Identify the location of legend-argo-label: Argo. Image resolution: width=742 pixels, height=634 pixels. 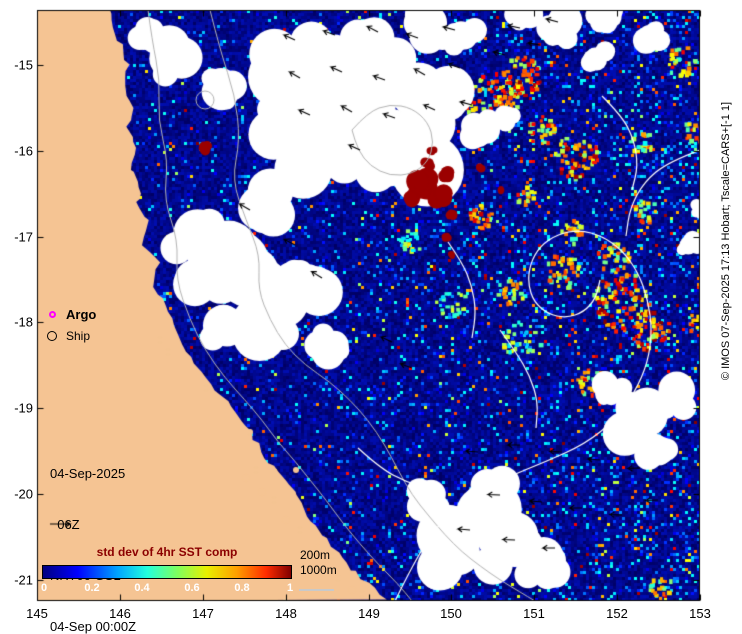
(81, 314).